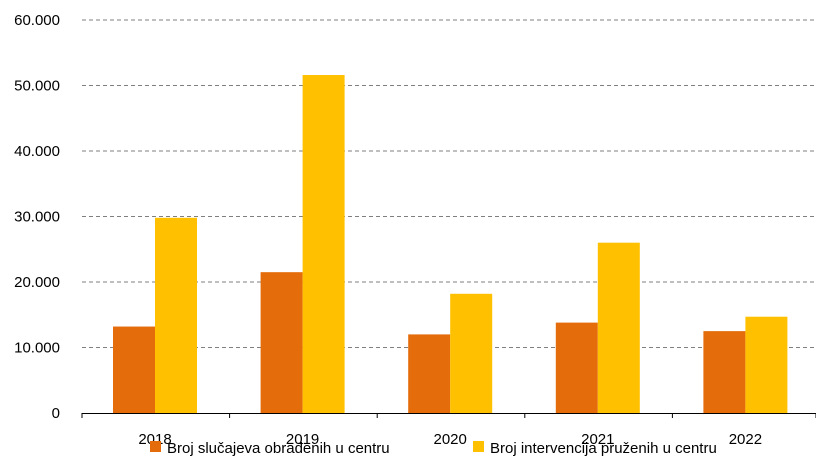  What do you see at coordinates (37, 282) in the screenshot?
I see `y-tick-label: 20.000` at bounding box center [37, 282].